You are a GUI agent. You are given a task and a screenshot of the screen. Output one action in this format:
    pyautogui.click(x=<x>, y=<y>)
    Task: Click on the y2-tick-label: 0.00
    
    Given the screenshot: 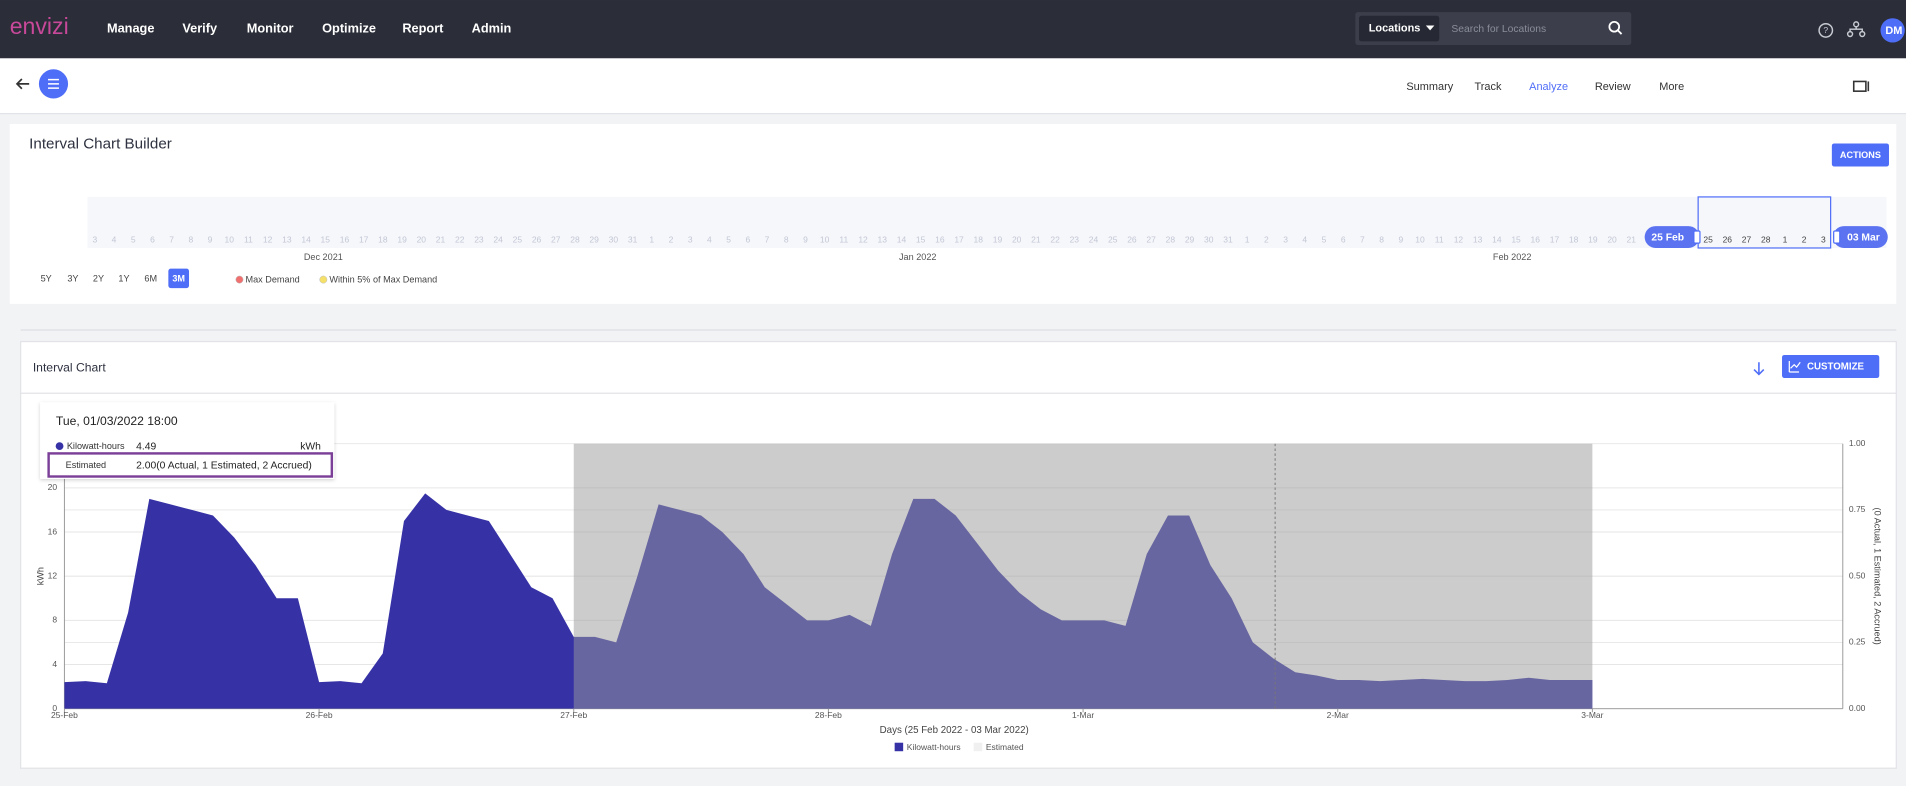 What is the action you would take?
    pyautogui.click(x=1857, y=708)
    